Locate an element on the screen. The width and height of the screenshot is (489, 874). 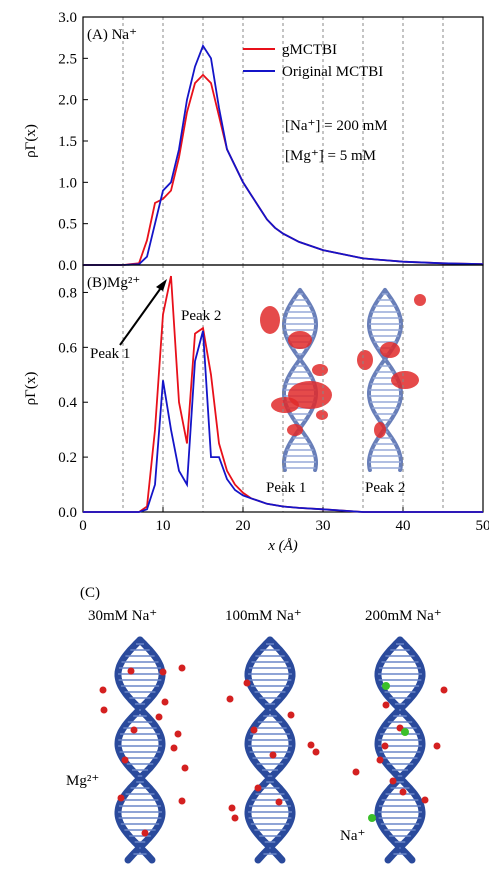
y-tick-label: 2.5 is located at coordinates (67, 59).